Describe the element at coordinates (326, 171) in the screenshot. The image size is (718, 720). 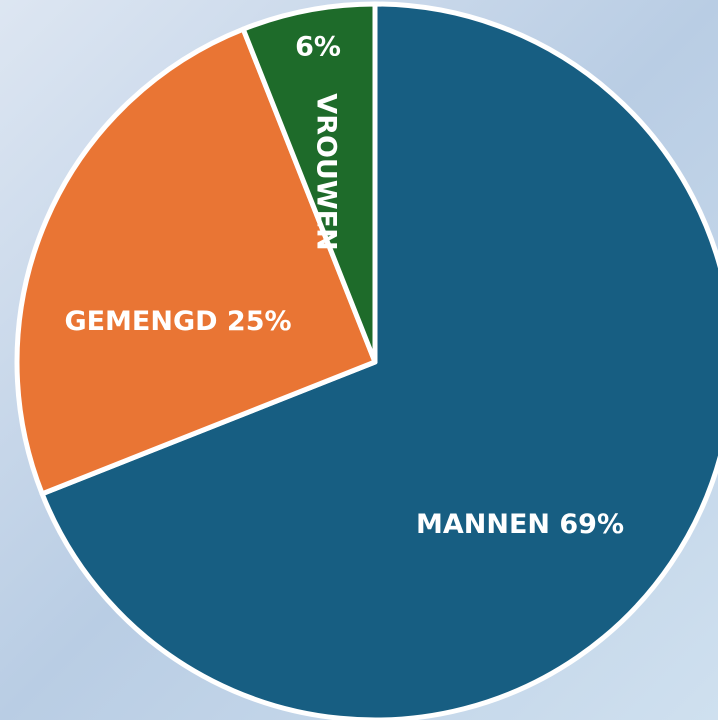
I see `slice-label: VROUWEN` at that location.